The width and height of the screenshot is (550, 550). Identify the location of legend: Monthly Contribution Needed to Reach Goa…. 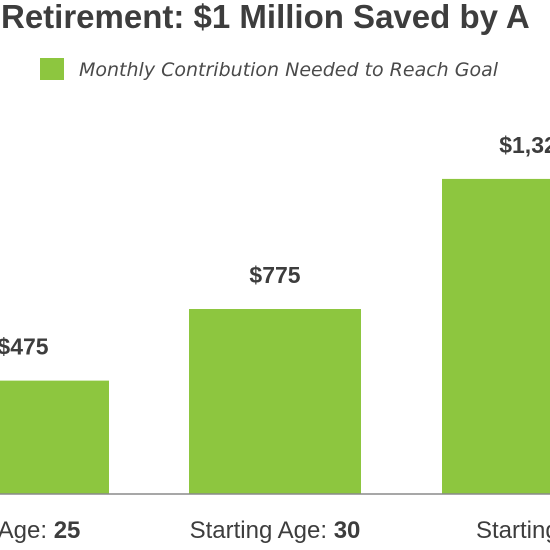
(269, 69).